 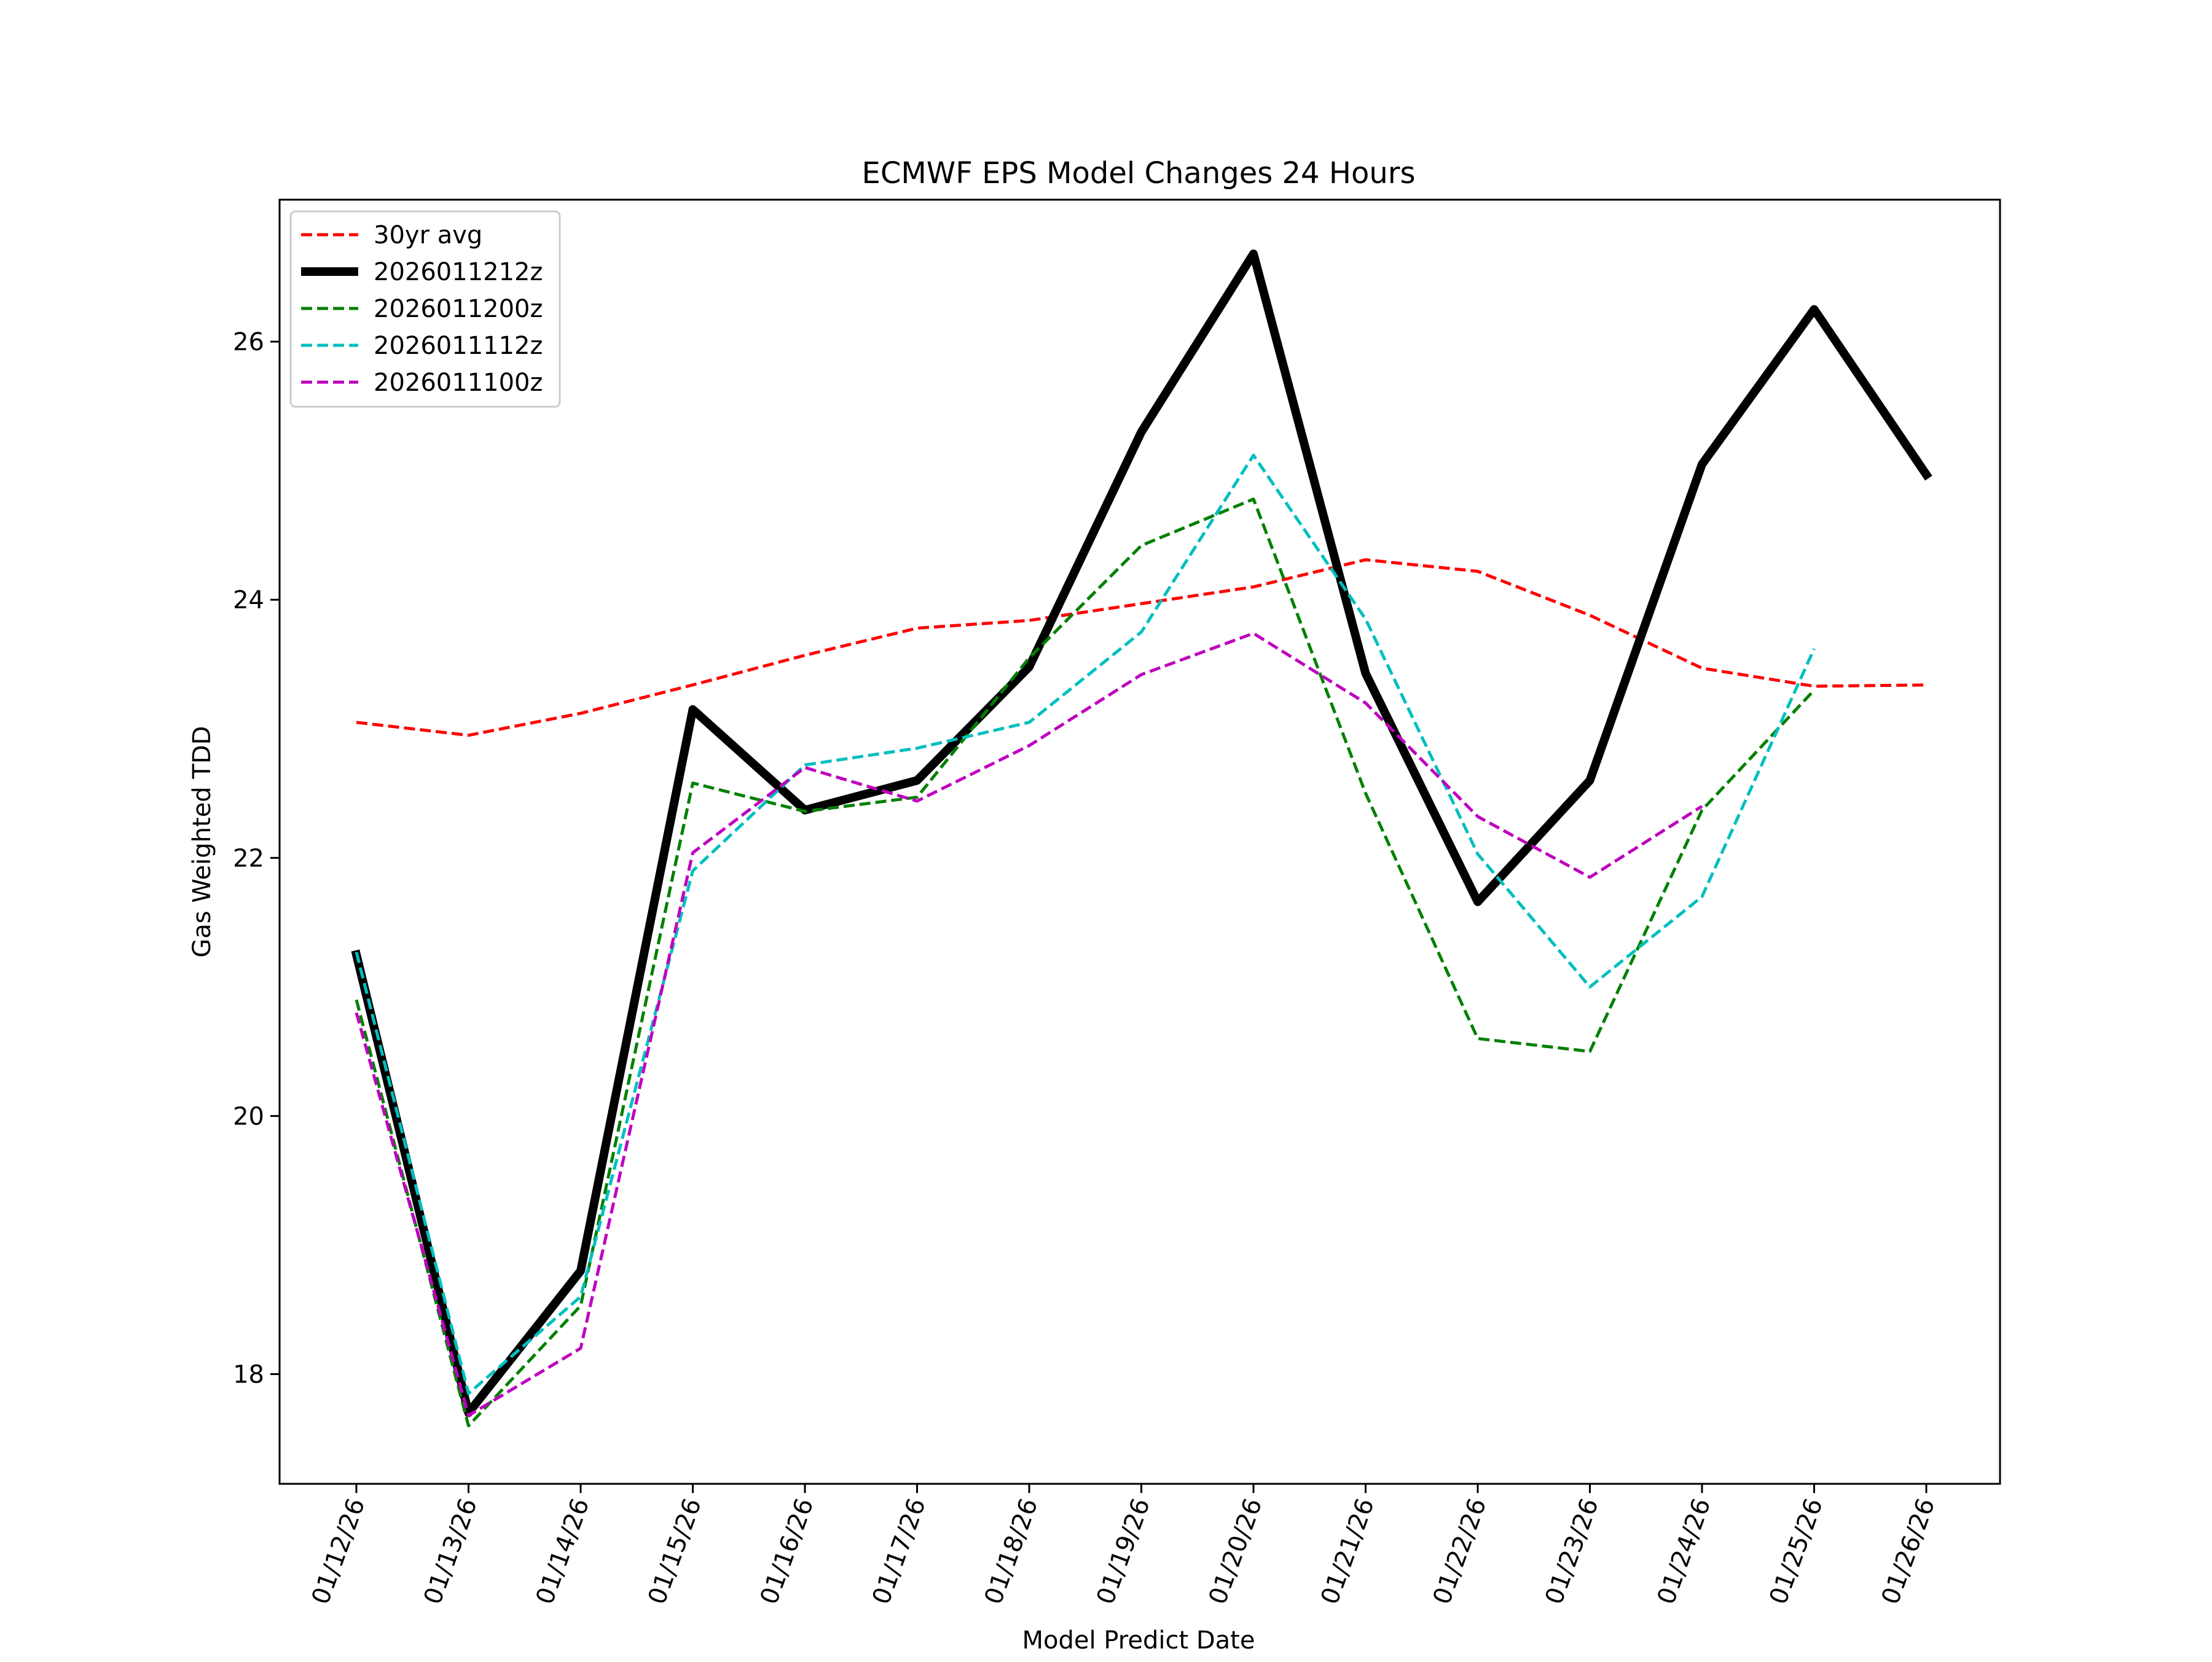 What do you see at coordinates (458, 346) in the screenshot?
I see `legend-label: 2026011112z` at bounding box center [458, 346].